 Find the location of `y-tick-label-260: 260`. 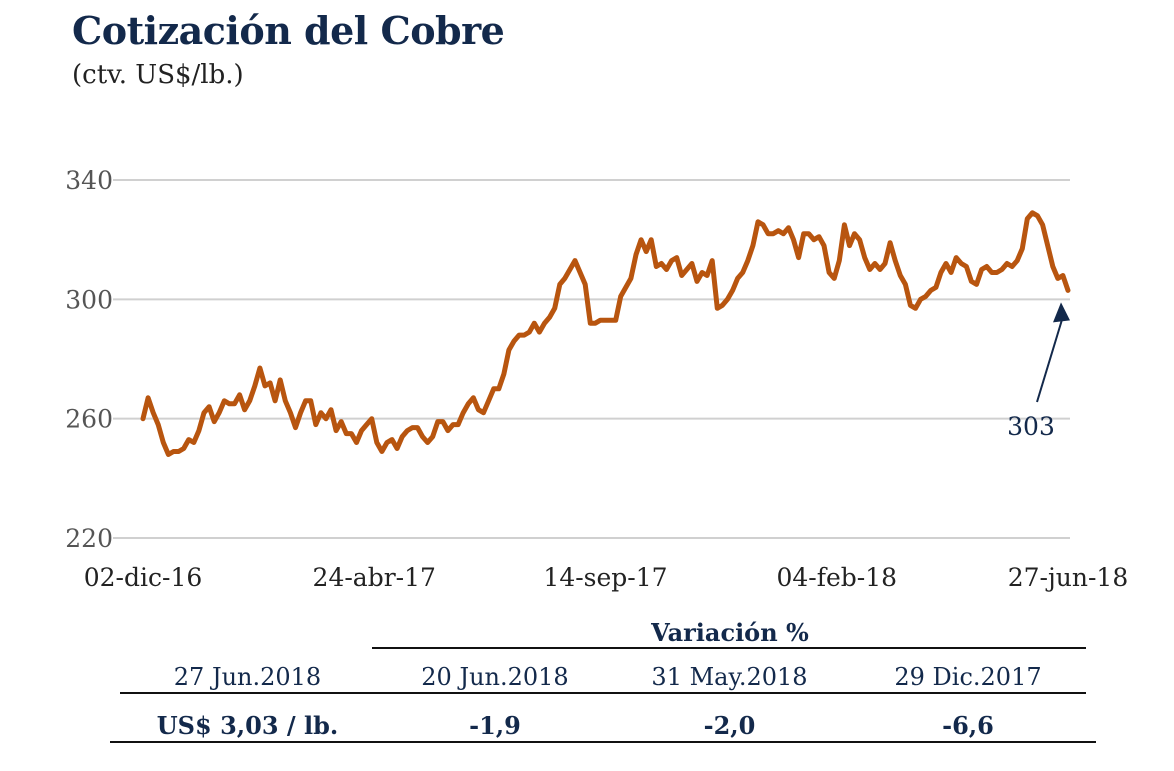

y-tick-label-260: 260 is located at coordinates (89, 419).